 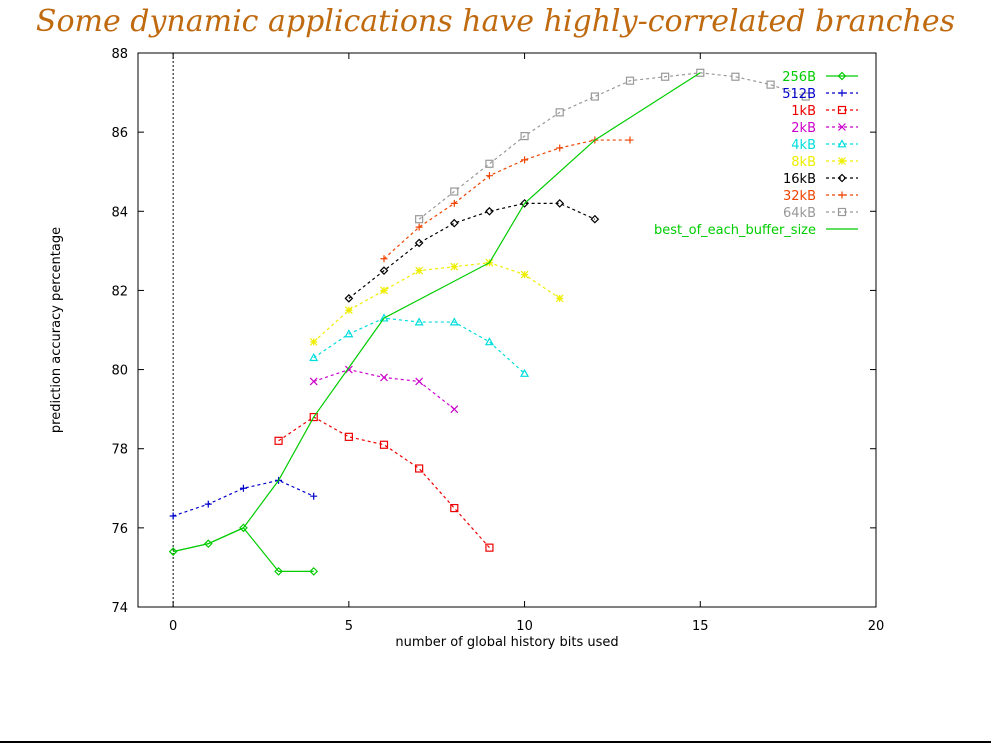 I want to click on legend-label: 8kB, so click(x=803, y=162).